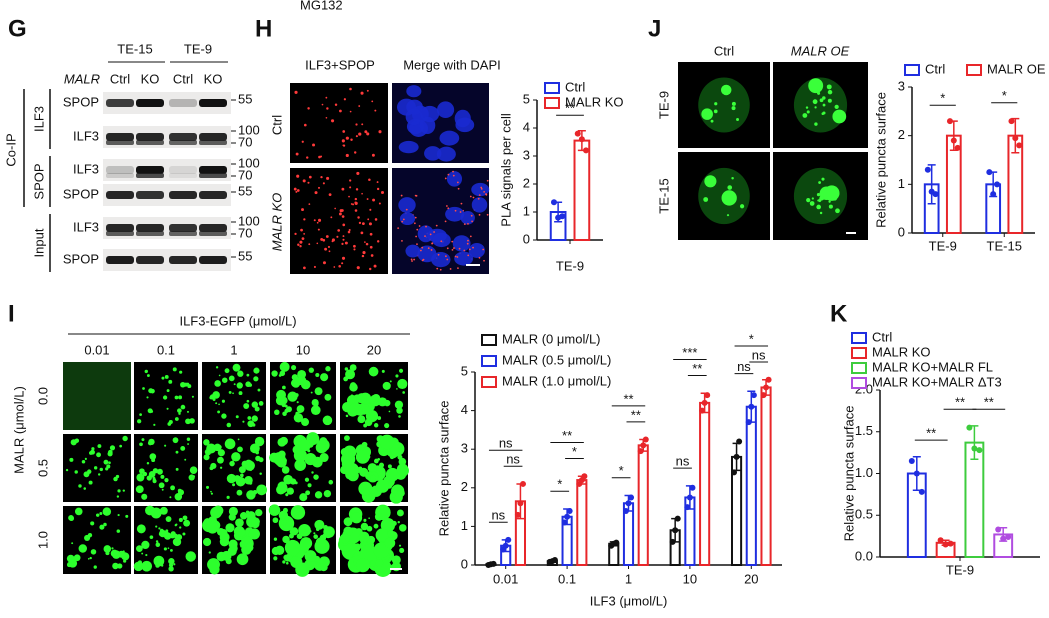 This screenshot has height=618, width=1049. Describe the element at coordinates (628, 578) in the screenshot. I see `x-tick-label: 1` at that location.